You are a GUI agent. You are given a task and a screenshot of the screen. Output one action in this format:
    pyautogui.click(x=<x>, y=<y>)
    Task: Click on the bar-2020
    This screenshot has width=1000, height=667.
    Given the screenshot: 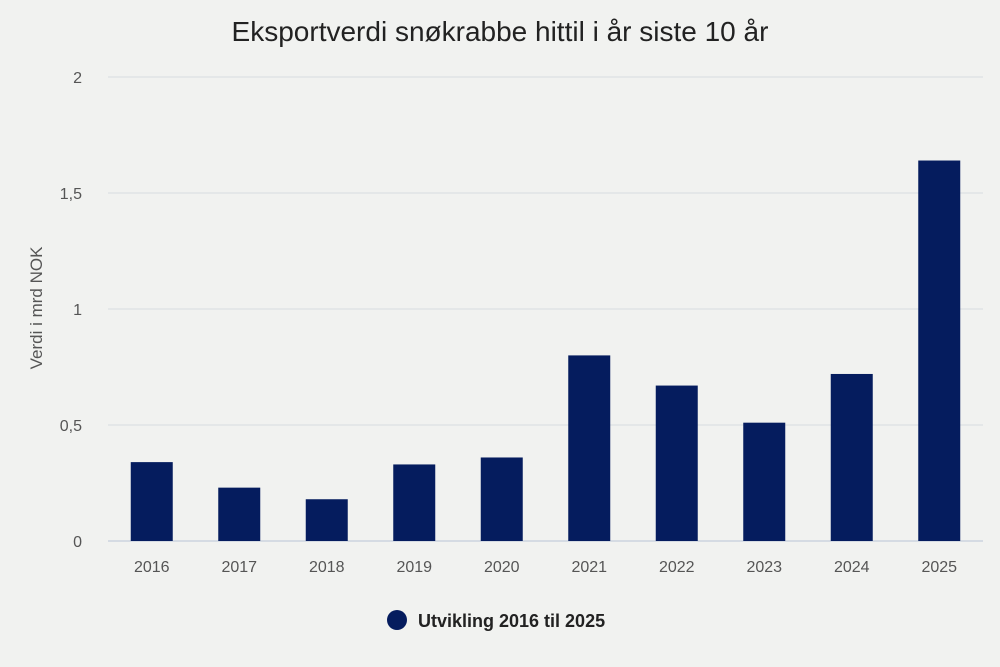 What is the action you would take?
    pyautogui.click(x=501, y=499)
    